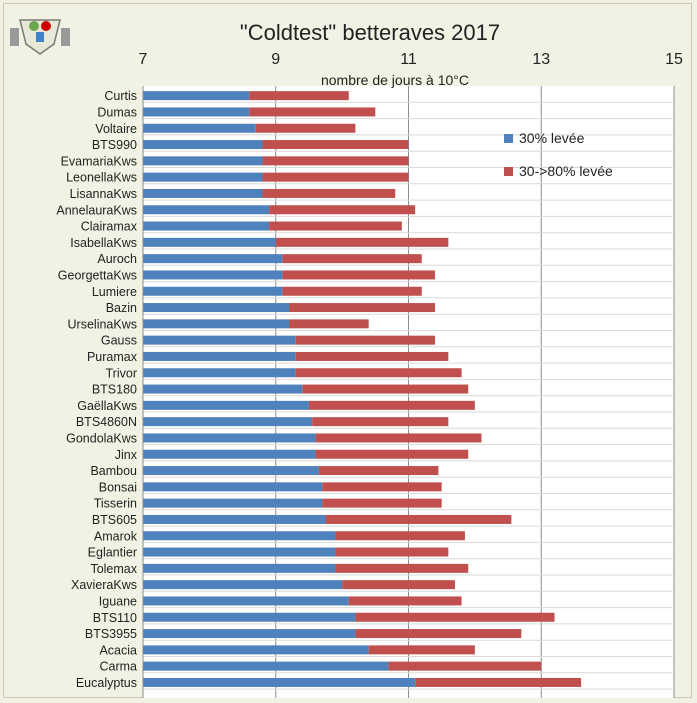  What do you see at coordinates (103, 243) in the screenshot?
I see `category-label: IsabellaKws` at bounding box center [103, 243].